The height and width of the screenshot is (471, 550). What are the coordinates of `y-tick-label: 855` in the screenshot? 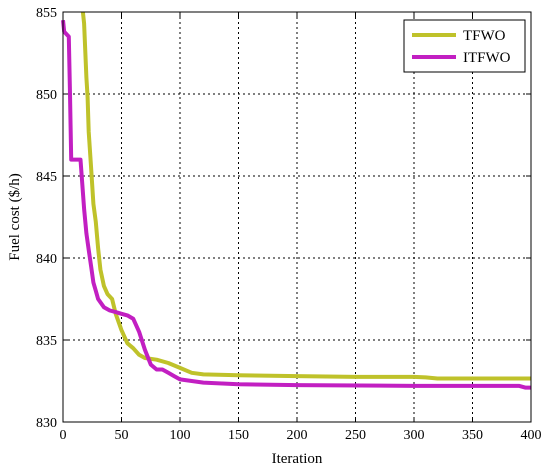 It's located at (46, 13).